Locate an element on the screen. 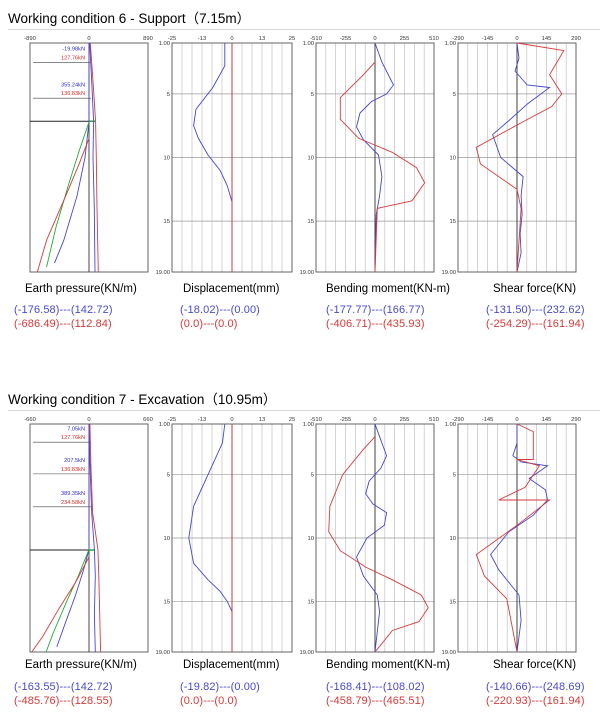 Image resolution: width=601 pixels, height=714 pixels. value-range-red: (-406.71)---(435.93) is located at coordinates (375, 324).